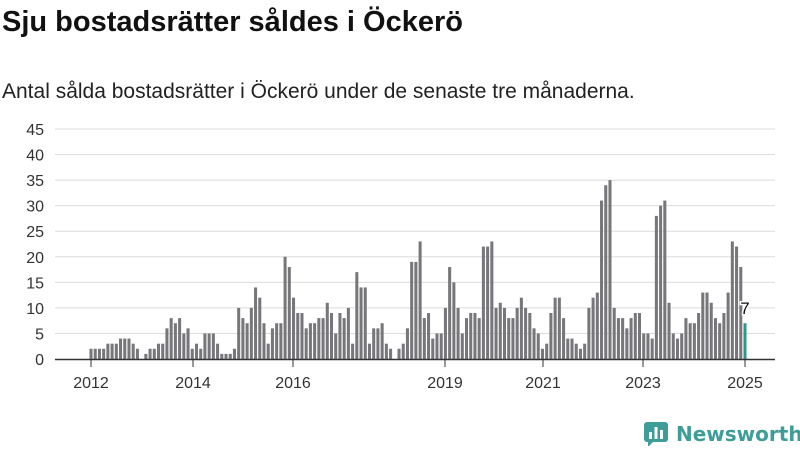 This screenshot has height=450, width=800. I want to click on x-tick-label: 2019, so click(445, 383).